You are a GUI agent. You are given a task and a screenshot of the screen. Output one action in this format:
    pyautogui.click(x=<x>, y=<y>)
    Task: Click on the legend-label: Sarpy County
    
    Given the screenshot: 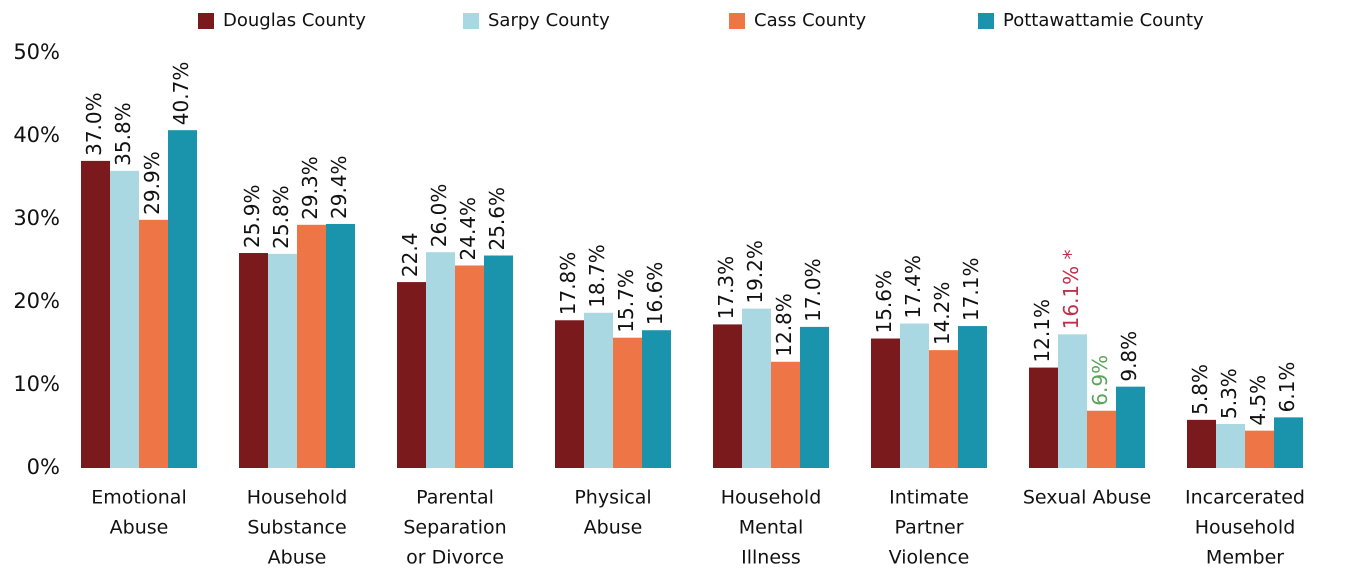 What is the action you would take?
    pyautogui.click(x=549, y=20)
    